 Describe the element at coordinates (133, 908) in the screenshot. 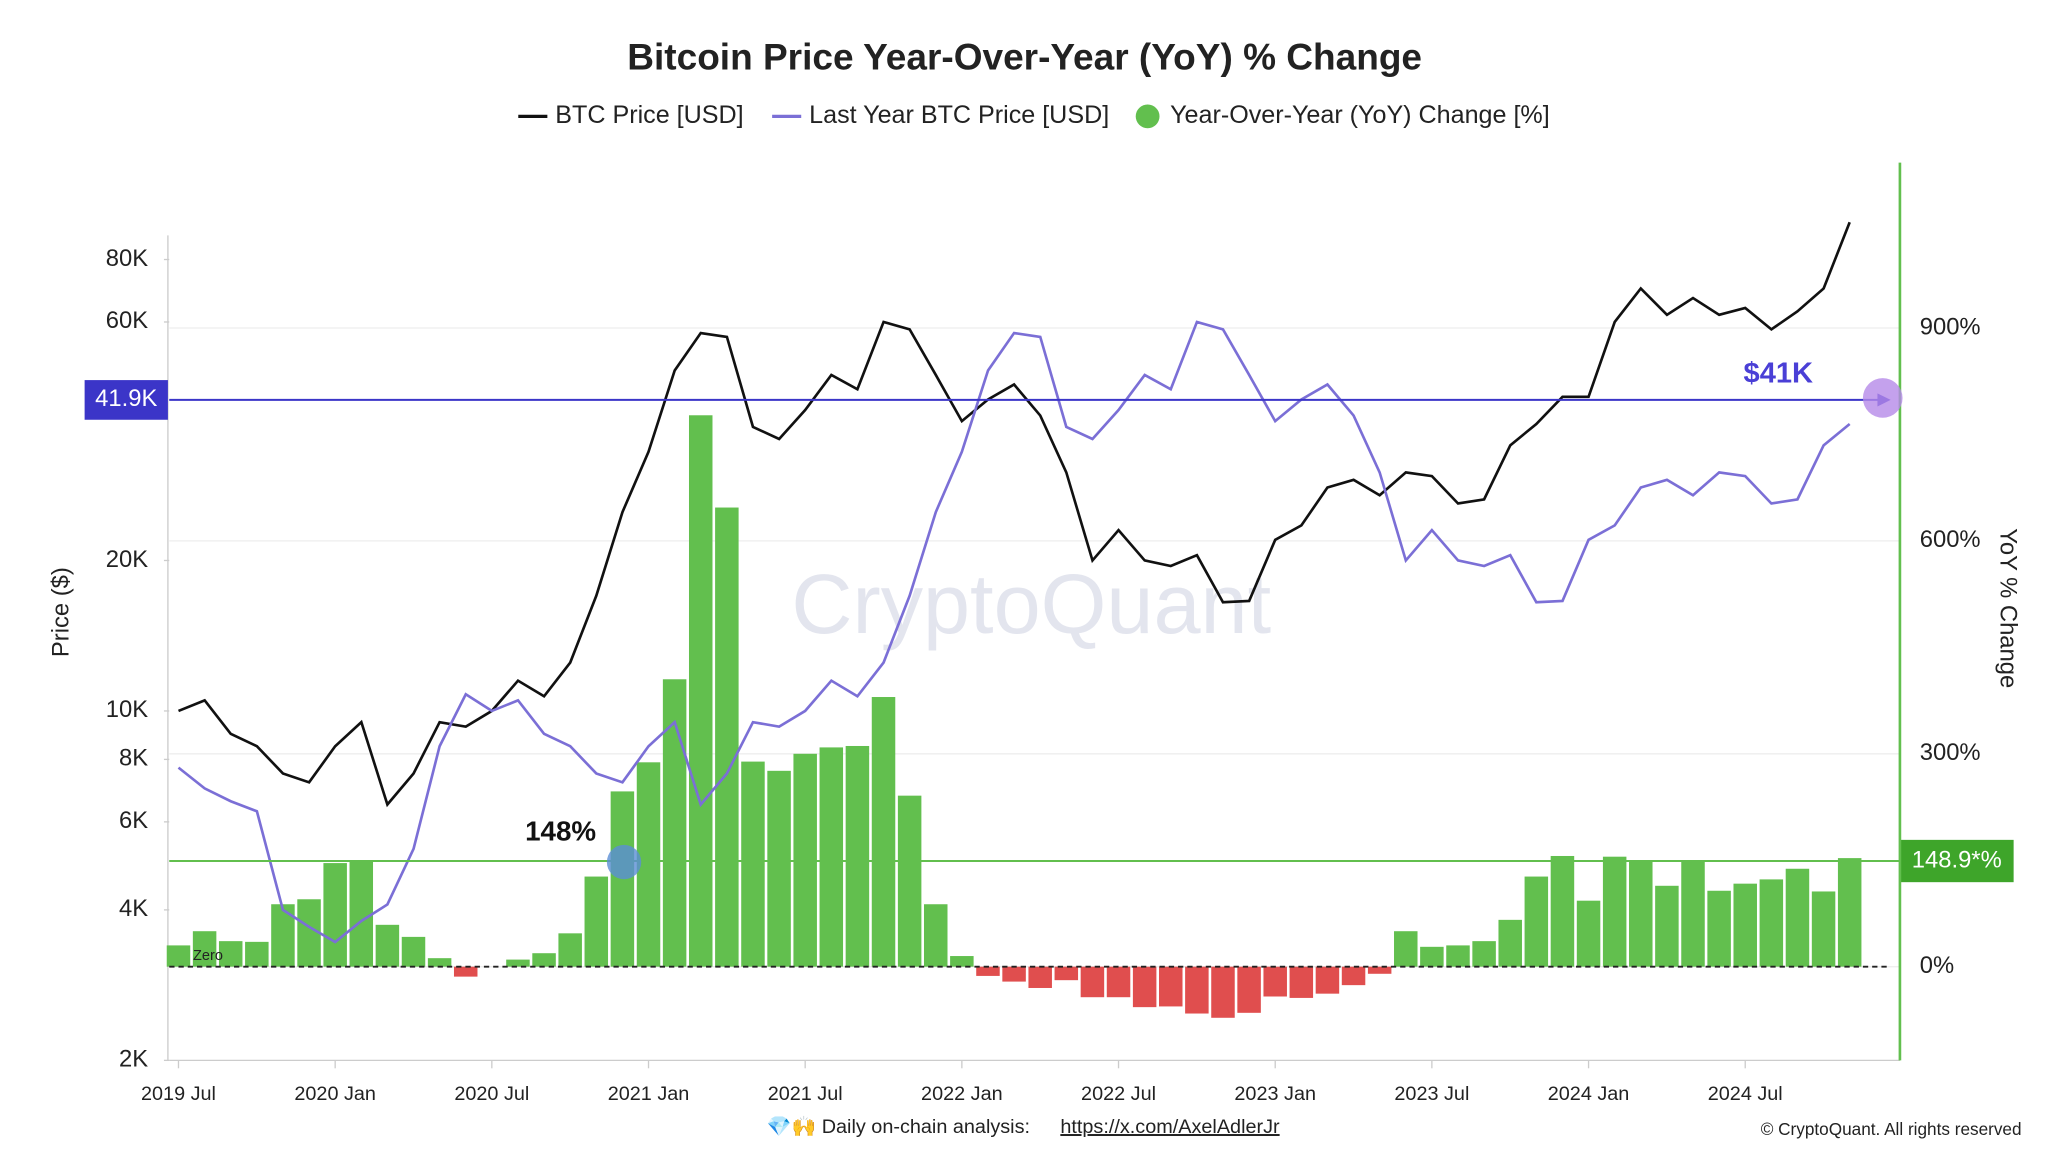

I see `y-tick-label: 4K` at that location.